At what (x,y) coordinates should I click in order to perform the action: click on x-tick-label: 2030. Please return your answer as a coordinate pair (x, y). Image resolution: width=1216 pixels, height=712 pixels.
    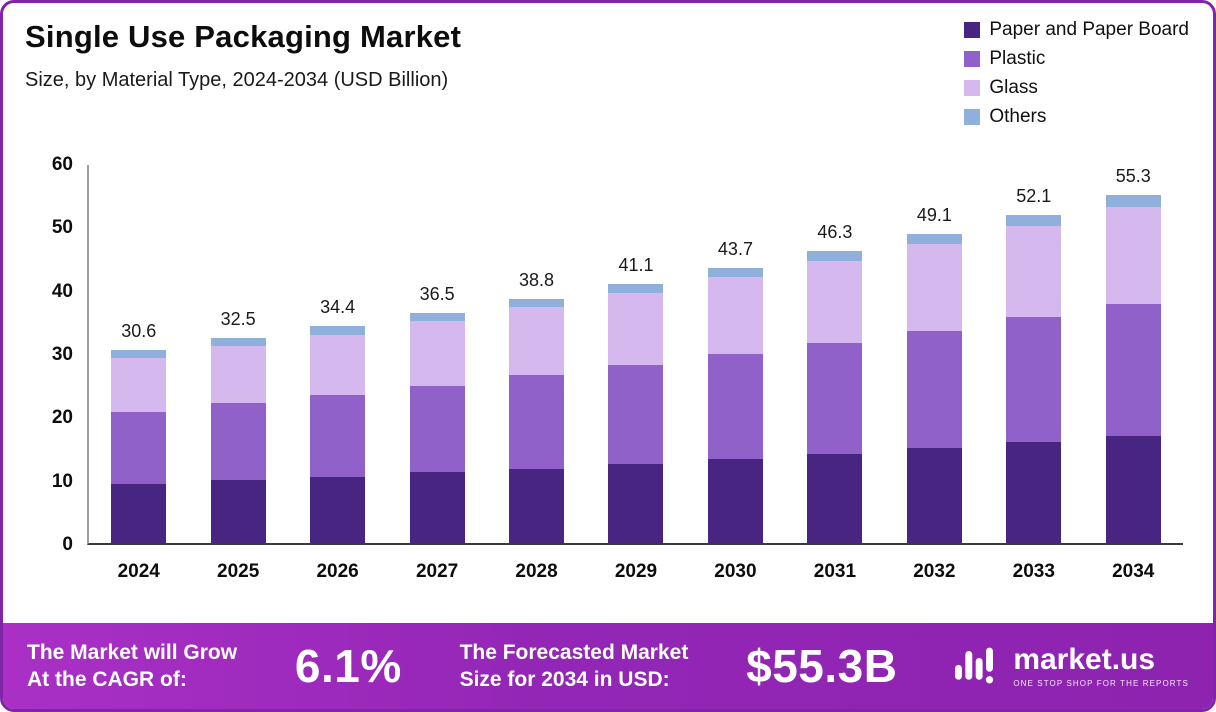
    Looking at the image, I should click on (735, 571).